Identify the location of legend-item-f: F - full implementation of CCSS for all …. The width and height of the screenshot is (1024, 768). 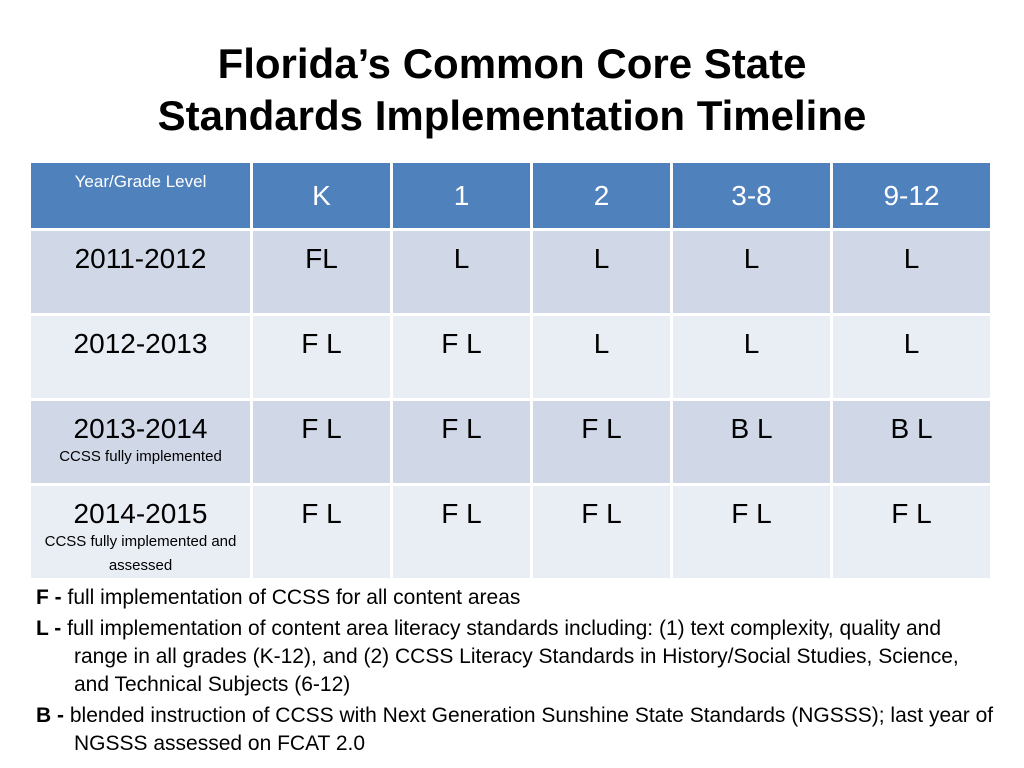
(516, 598).